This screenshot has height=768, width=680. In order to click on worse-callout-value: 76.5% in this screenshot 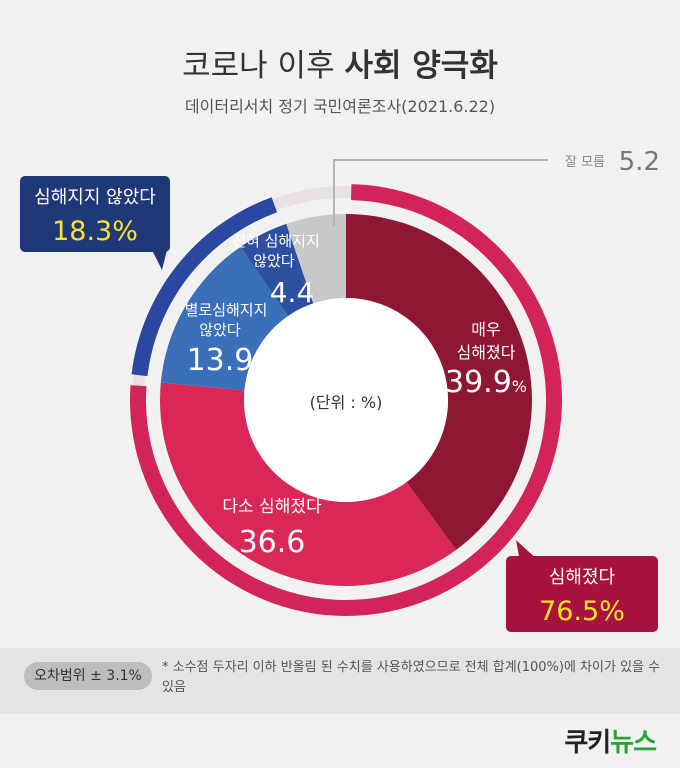, I will do `click(582, 611)`.